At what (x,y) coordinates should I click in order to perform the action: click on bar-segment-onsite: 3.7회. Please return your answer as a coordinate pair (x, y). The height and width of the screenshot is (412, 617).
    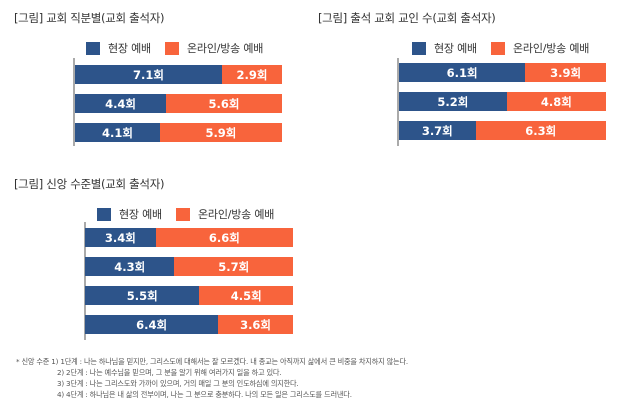
    Looking at the image, I should click on (437, 130).